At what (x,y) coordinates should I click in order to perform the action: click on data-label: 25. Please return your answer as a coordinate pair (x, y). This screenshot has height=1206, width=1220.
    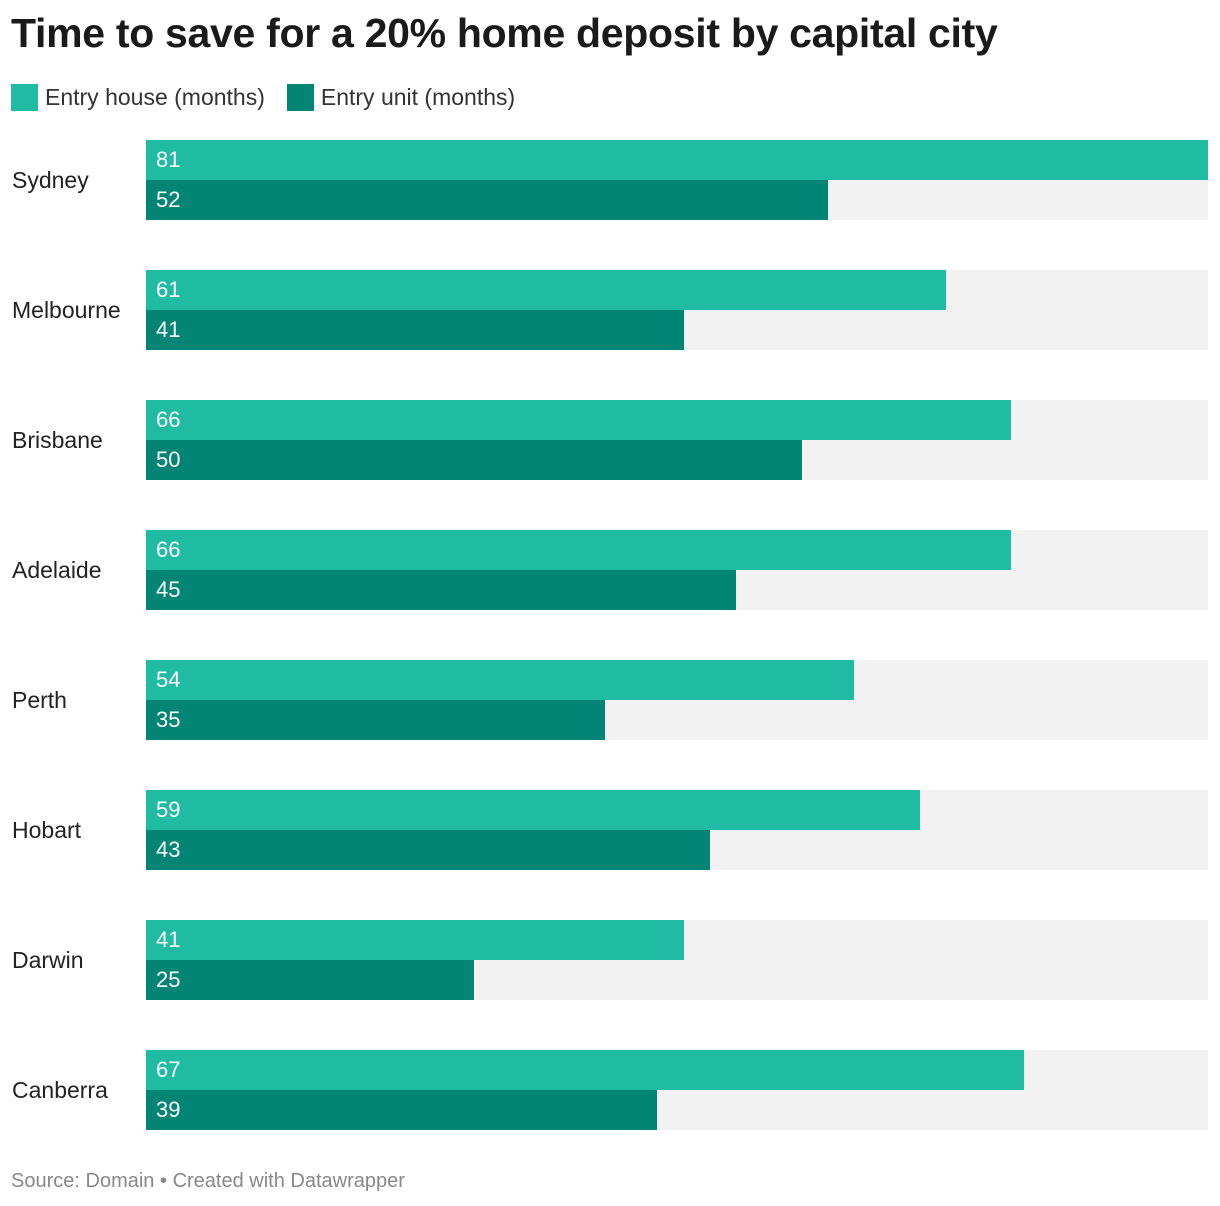
    Looking at the image, I should click on (168, 979).